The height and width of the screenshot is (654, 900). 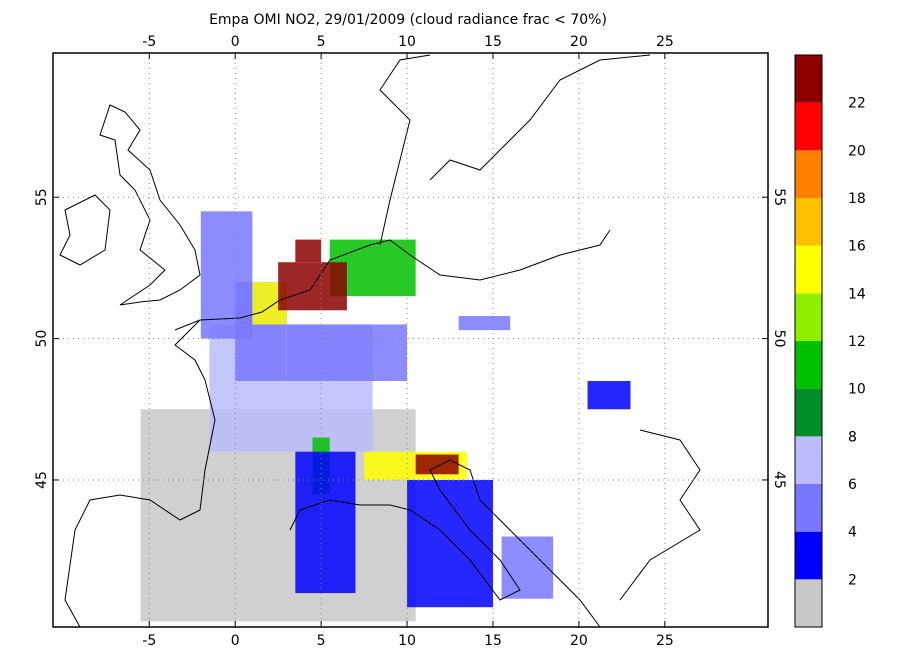 What do you see at coordinates (857, 151) in the screenshot?
I see `colorbar-label: 20` at bounding box center [857, 151].